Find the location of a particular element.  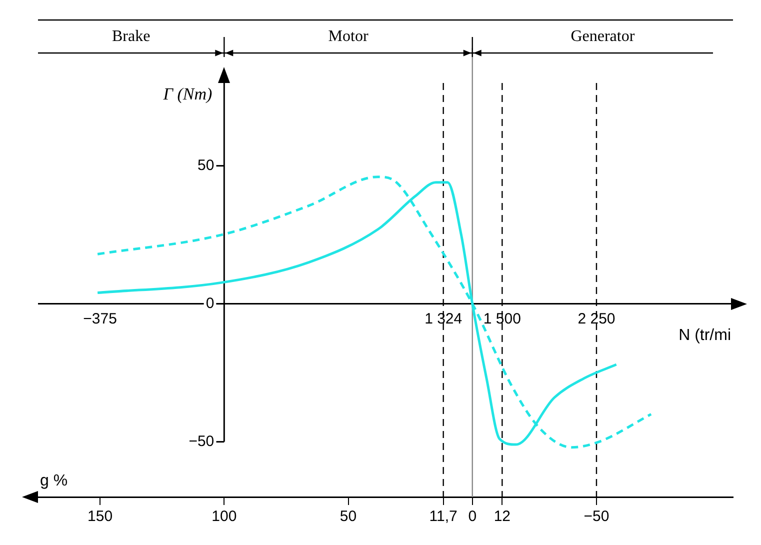

annotation: −375 is located at coordinates (100, 319).